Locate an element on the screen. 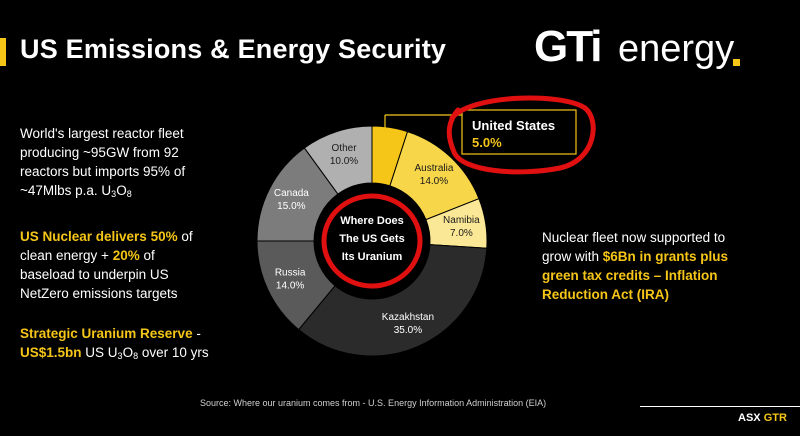  center-label-line: The US Gets is located at coordinates (371, 239).